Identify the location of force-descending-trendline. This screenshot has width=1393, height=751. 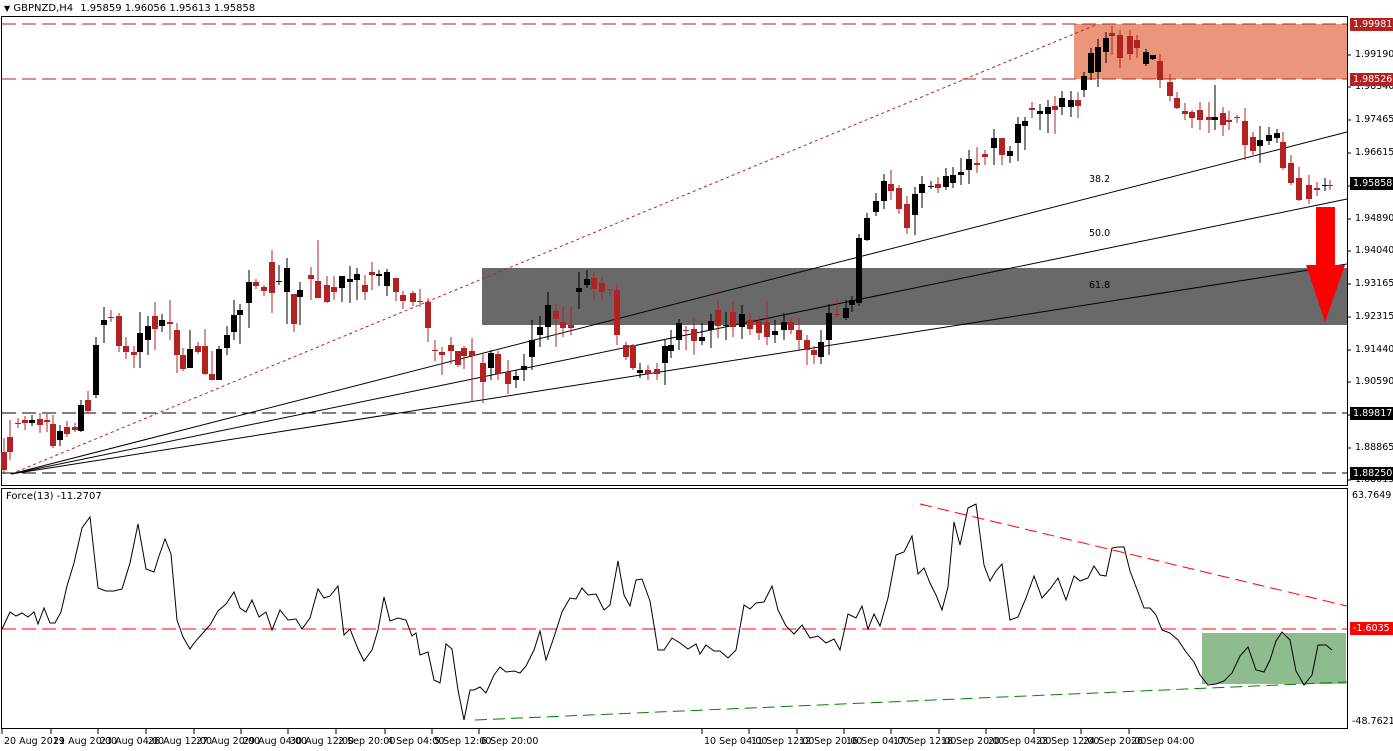
(1133, 555).